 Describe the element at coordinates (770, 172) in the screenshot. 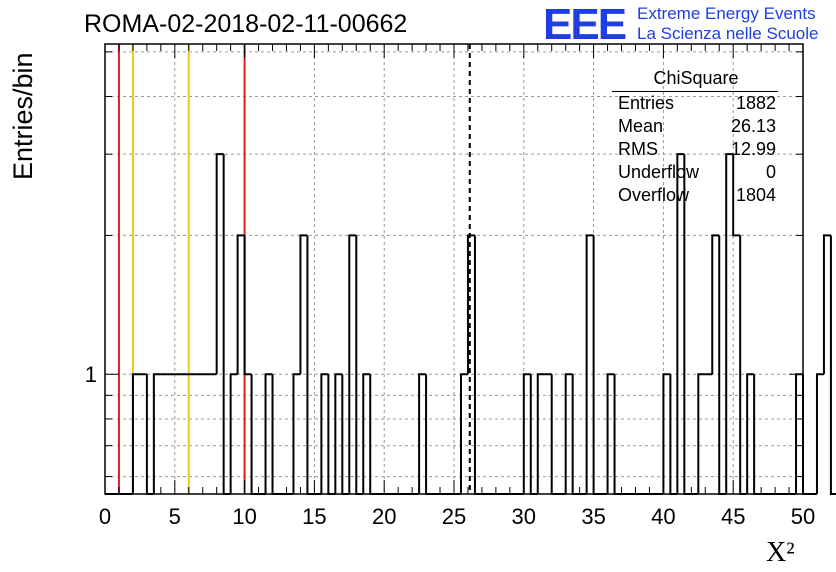

I see `stat-value: 0` at that location.